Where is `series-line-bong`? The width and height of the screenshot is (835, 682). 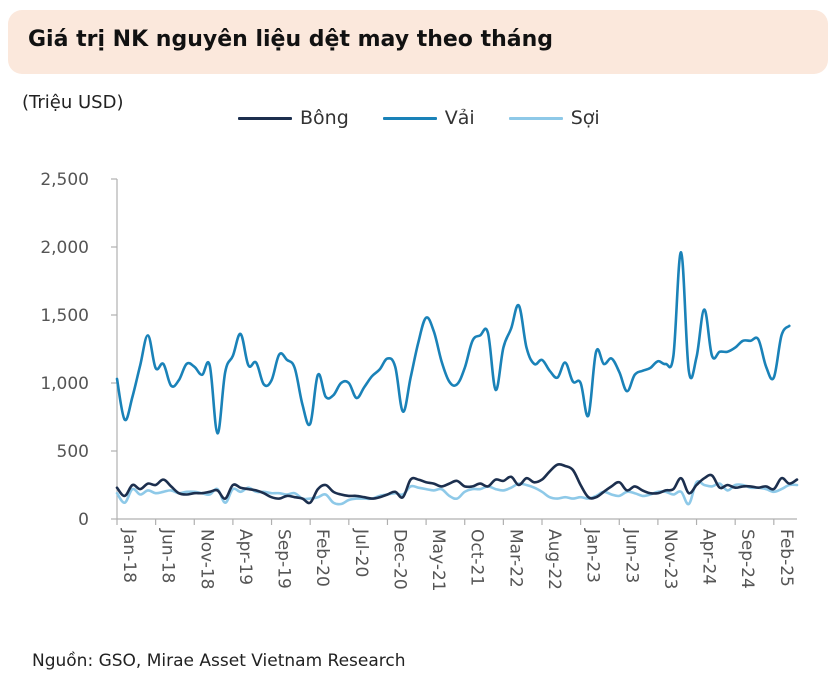 series-line-bong is located at coordinates (457, 483).